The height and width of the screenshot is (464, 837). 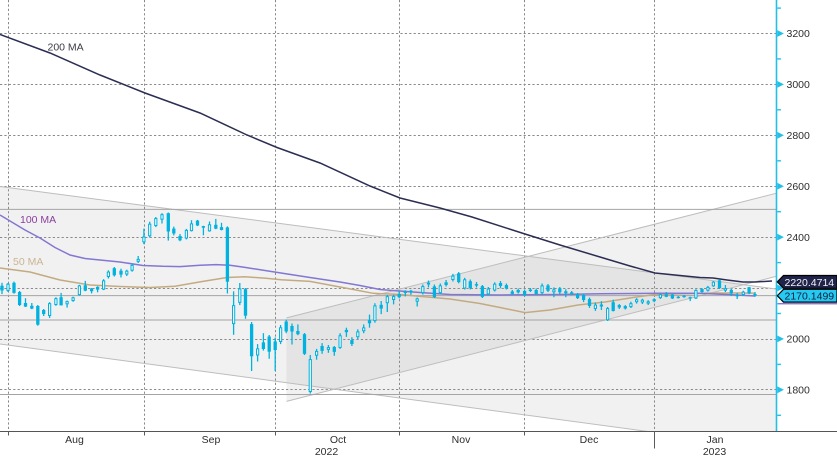 What do you see at coordinates (799, 34) in the screenshot?
I see `svg-text: 3200` at bounding box center [799, 34].